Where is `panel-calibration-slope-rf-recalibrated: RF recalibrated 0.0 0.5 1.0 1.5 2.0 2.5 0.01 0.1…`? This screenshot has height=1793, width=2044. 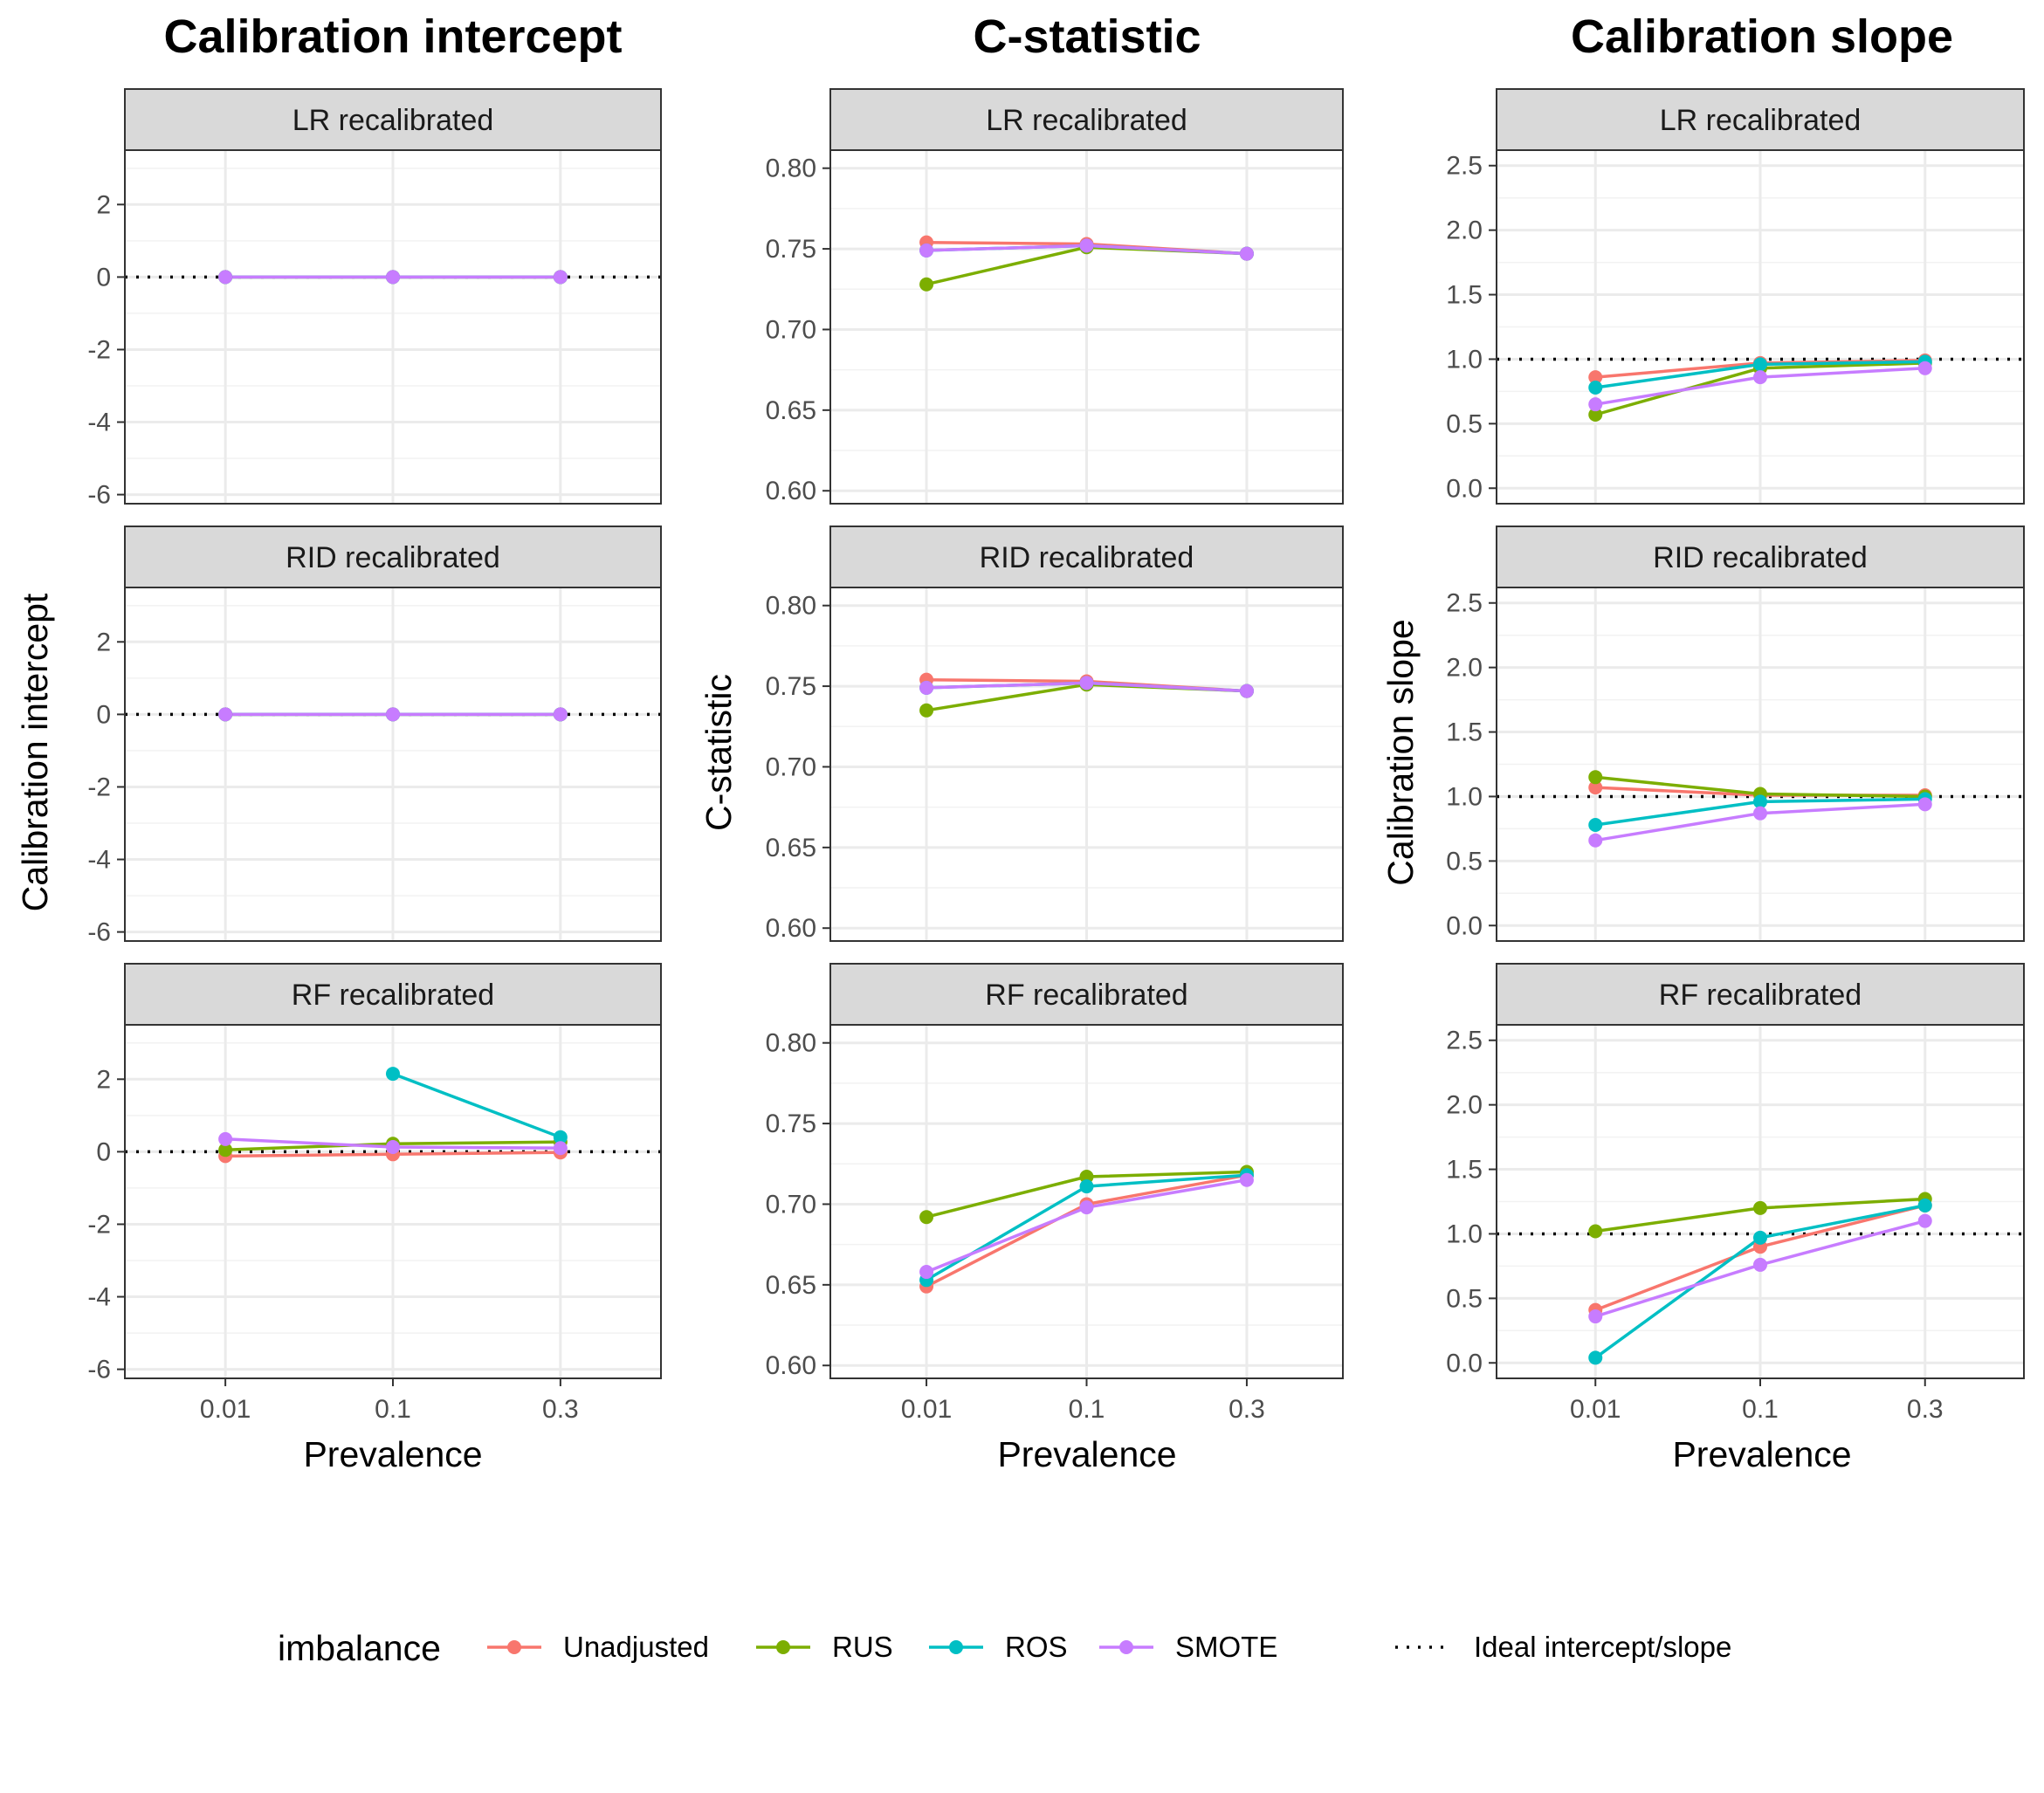
panel-calibration-slope-rf-recalibrated: RF recalibrated 0.0 0.5 1.0 1.5 2.0 2.5 0.01 0.1… is located at coordinates (1735, 1194).